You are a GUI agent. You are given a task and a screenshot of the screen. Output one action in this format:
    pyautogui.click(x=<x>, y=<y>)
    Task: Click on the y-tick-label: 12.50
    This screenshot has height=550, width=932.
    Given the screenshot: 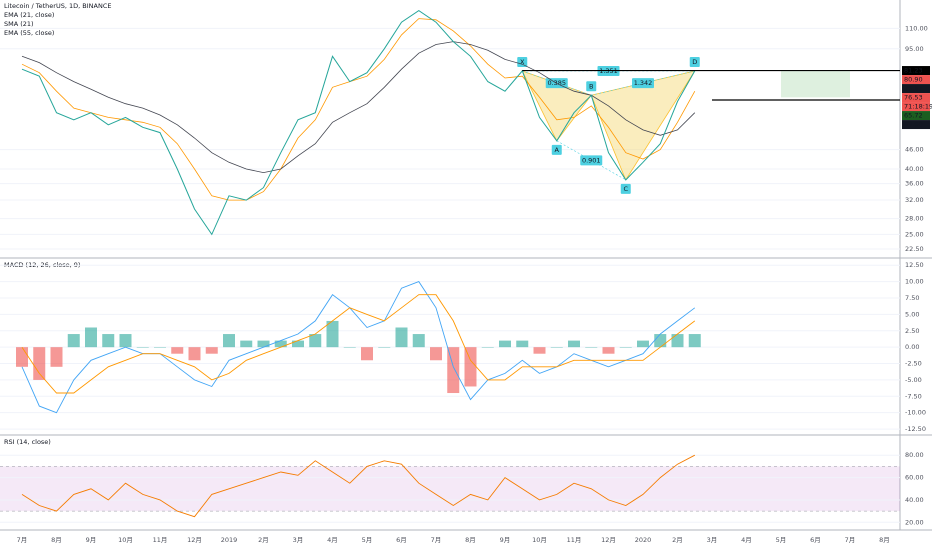 What is the action you would take?
    pyautogui.click(x=914, y=265)
    